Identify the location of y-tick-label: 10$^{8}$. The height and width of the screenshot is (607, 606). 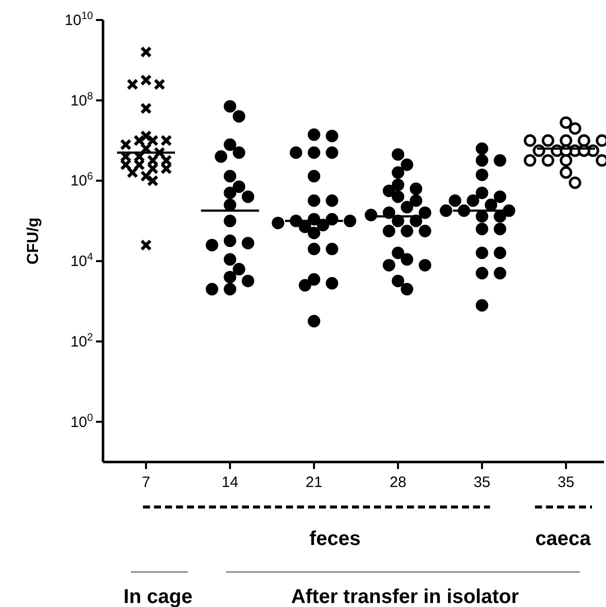
(82, 100).